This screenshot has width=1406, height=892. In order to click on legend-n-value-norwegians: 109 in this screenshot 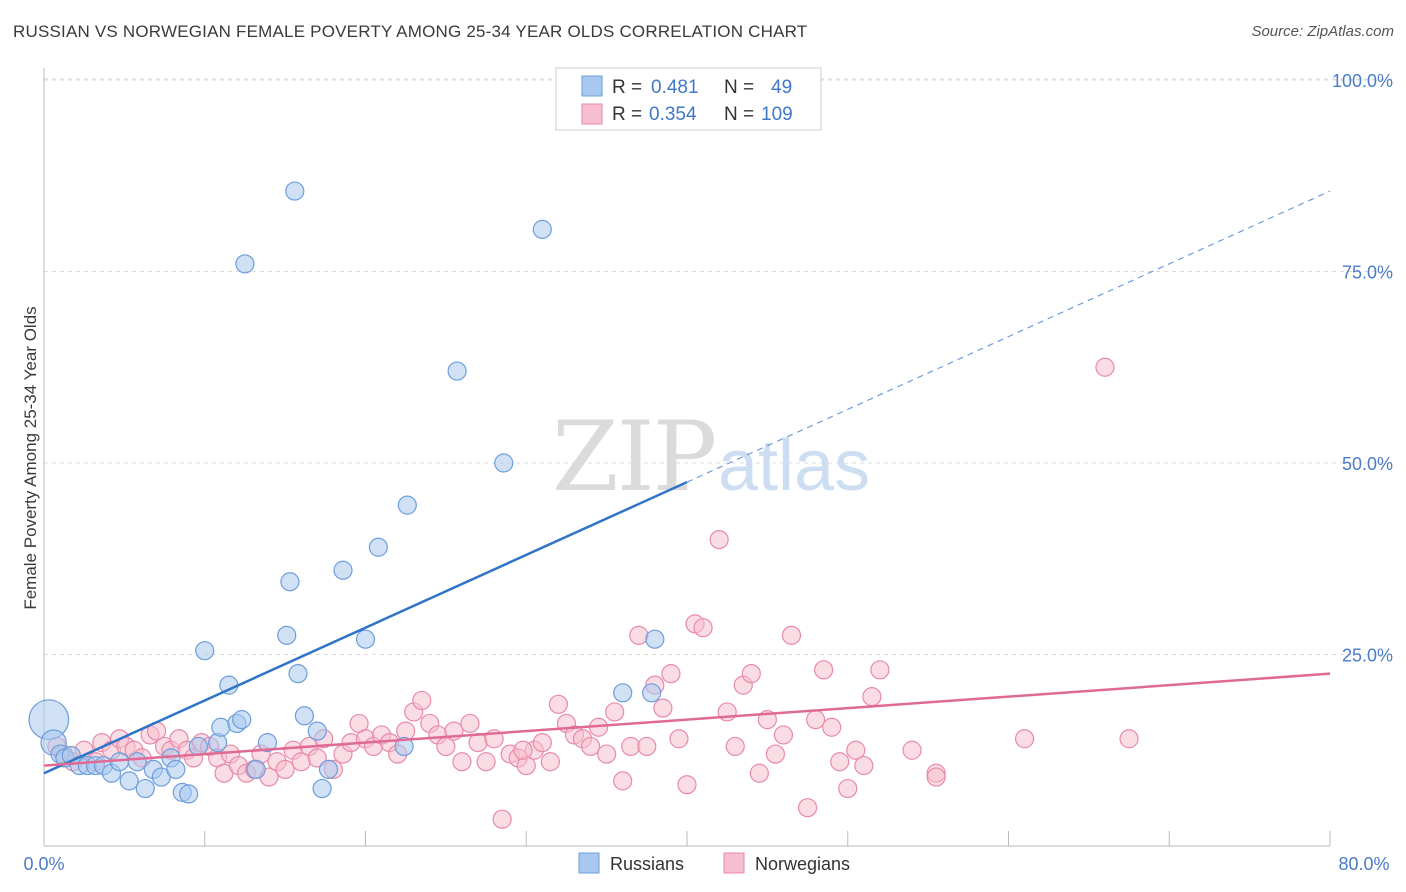, I will do `click(777, 114)`.